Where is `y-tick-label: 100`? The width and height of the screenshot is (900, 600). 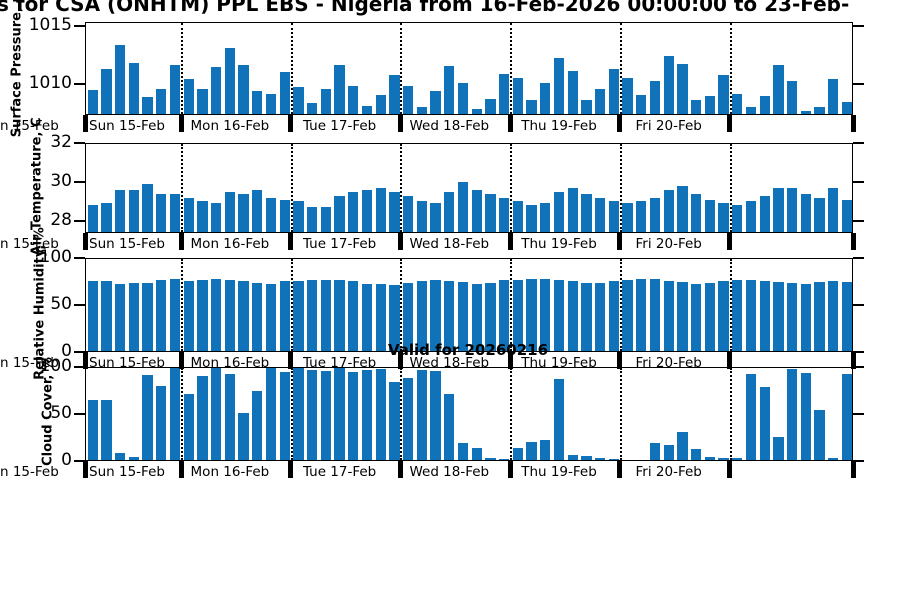 y-tick-label: 100 is located at coordinates (55, 257).